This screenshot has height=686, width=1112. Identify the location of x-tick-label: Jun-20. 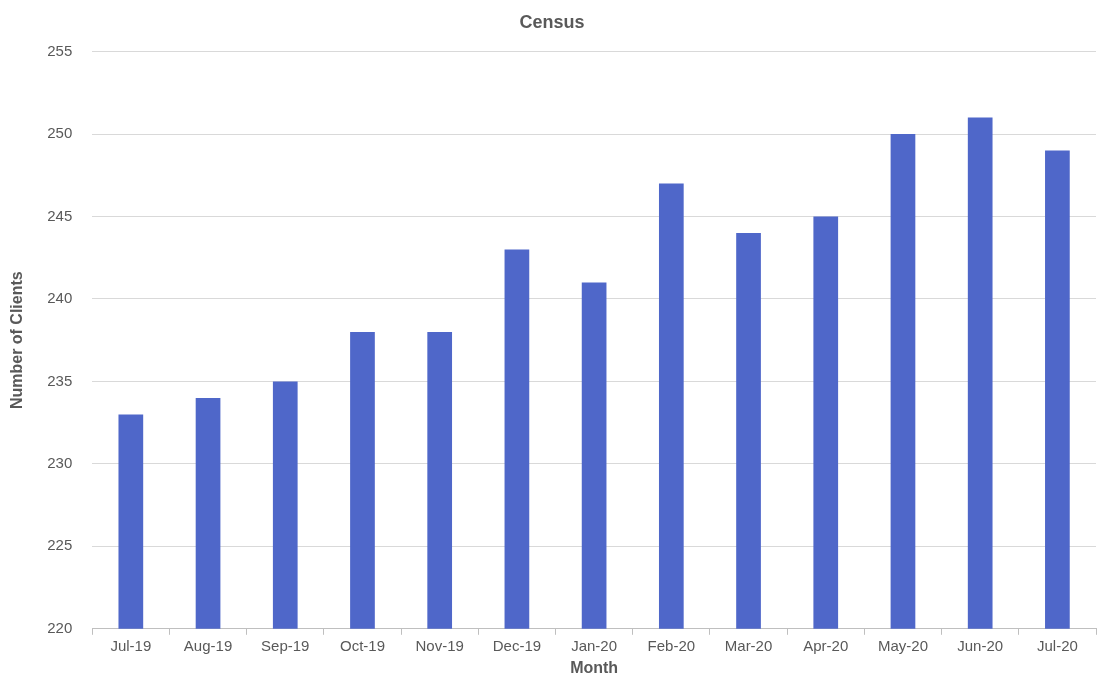
(980, 645).